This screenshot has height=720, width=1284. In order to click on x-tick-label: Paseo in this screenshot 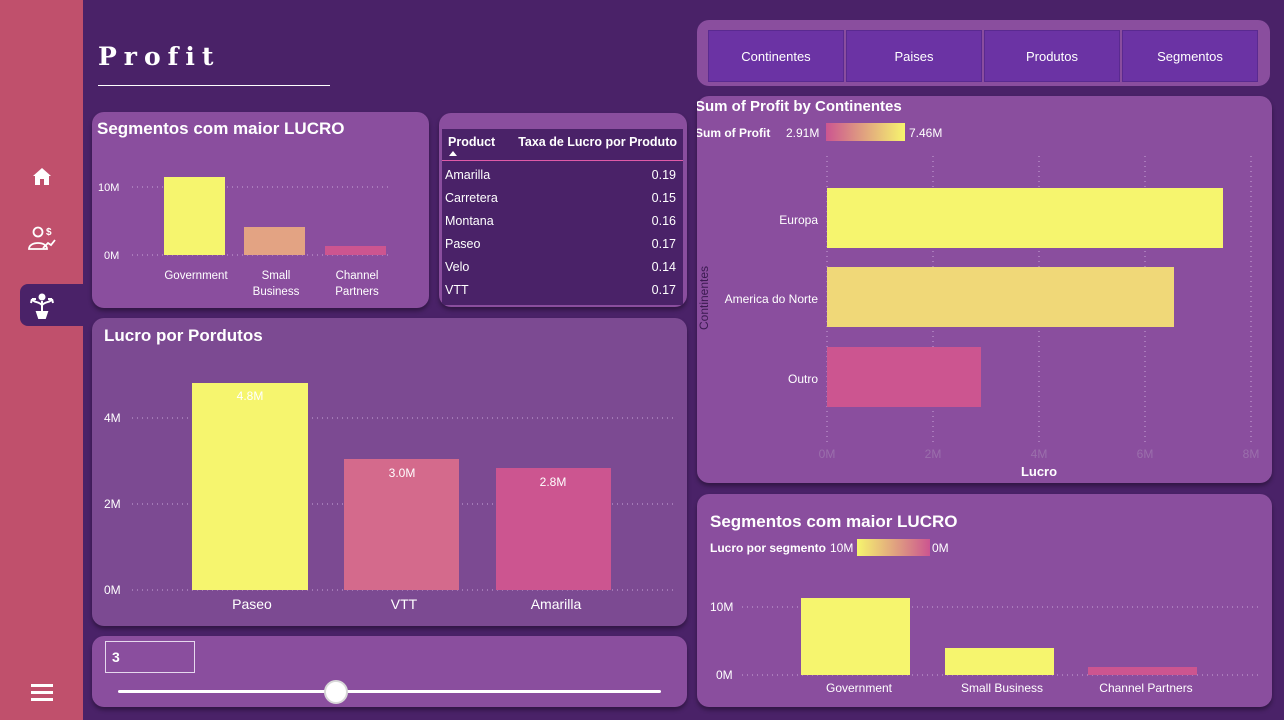, I will do `click(252, 604)`.